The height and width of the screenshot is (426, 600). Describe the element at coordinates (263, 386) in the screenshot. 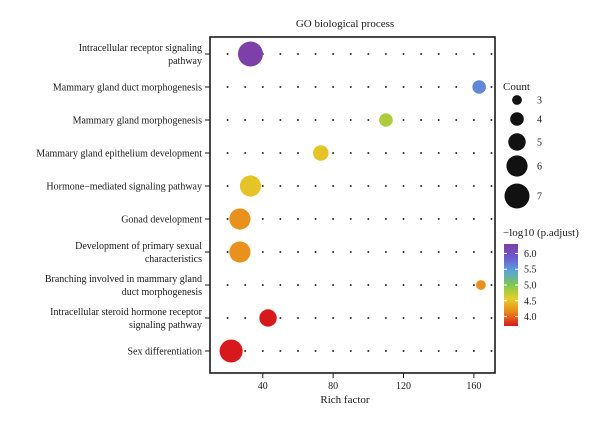

I see `x-tick-label: 40` at that location.